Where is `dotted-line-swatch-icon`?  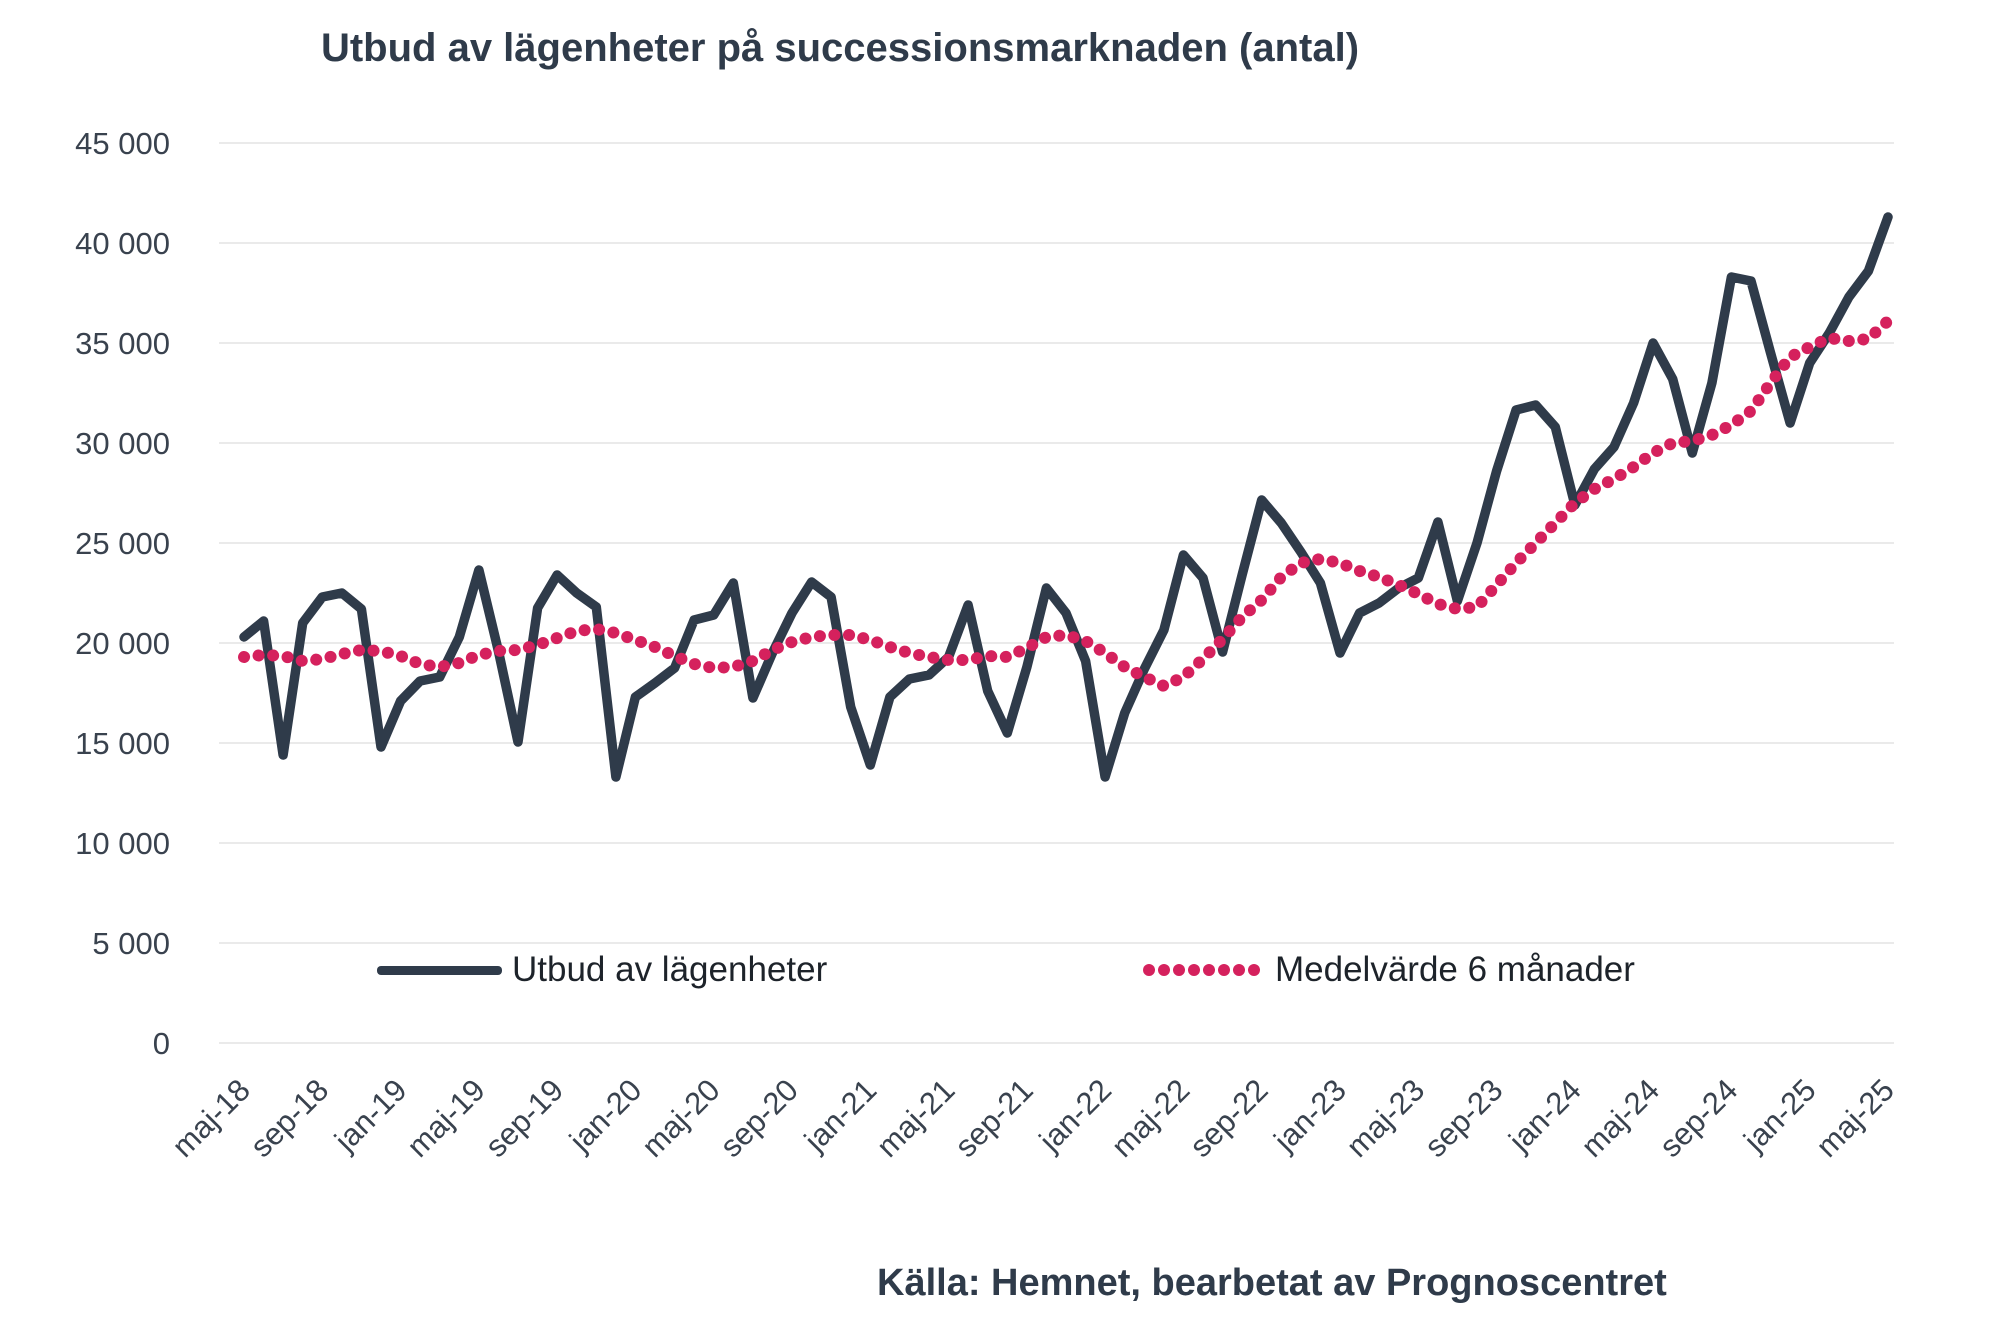
dotted-line-swatch-icon is located at coordinates (1203, 970).